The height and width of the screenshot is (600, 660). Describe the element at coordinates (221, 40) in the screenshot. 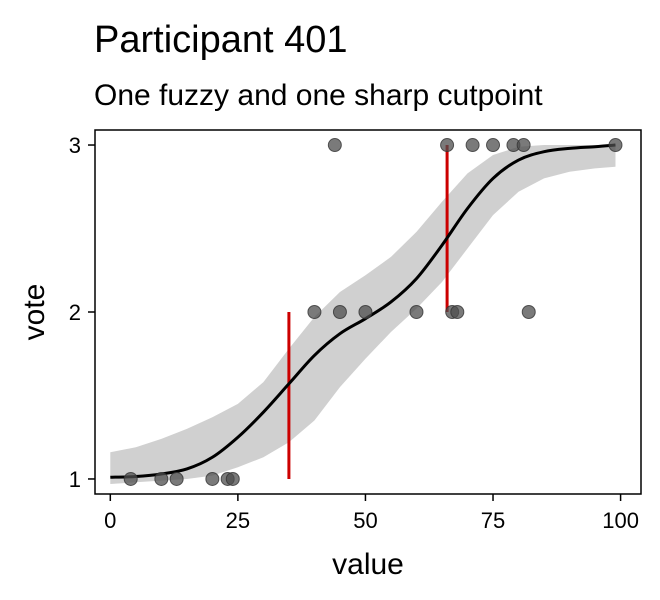

I see `chart-title: Participant 401` at that location.